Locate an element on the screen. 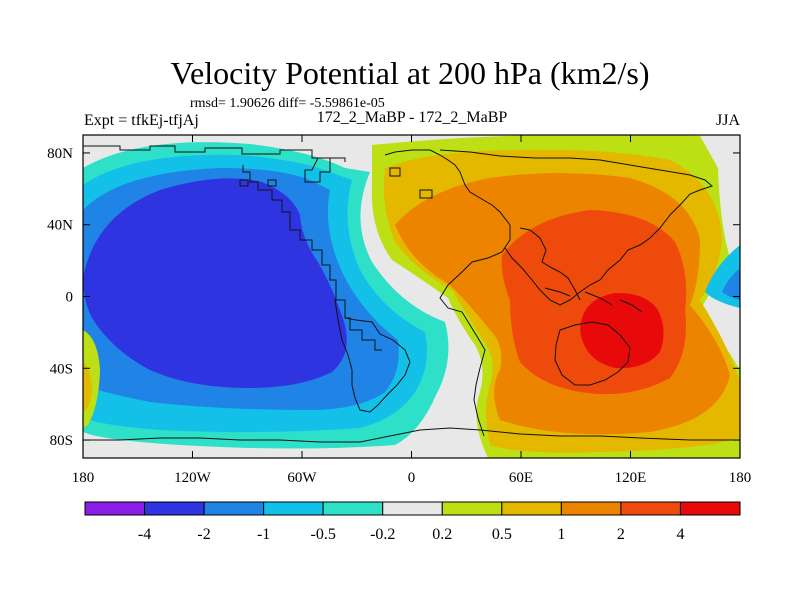  colorbar-label: 4 is located at coordinates (680, 534).